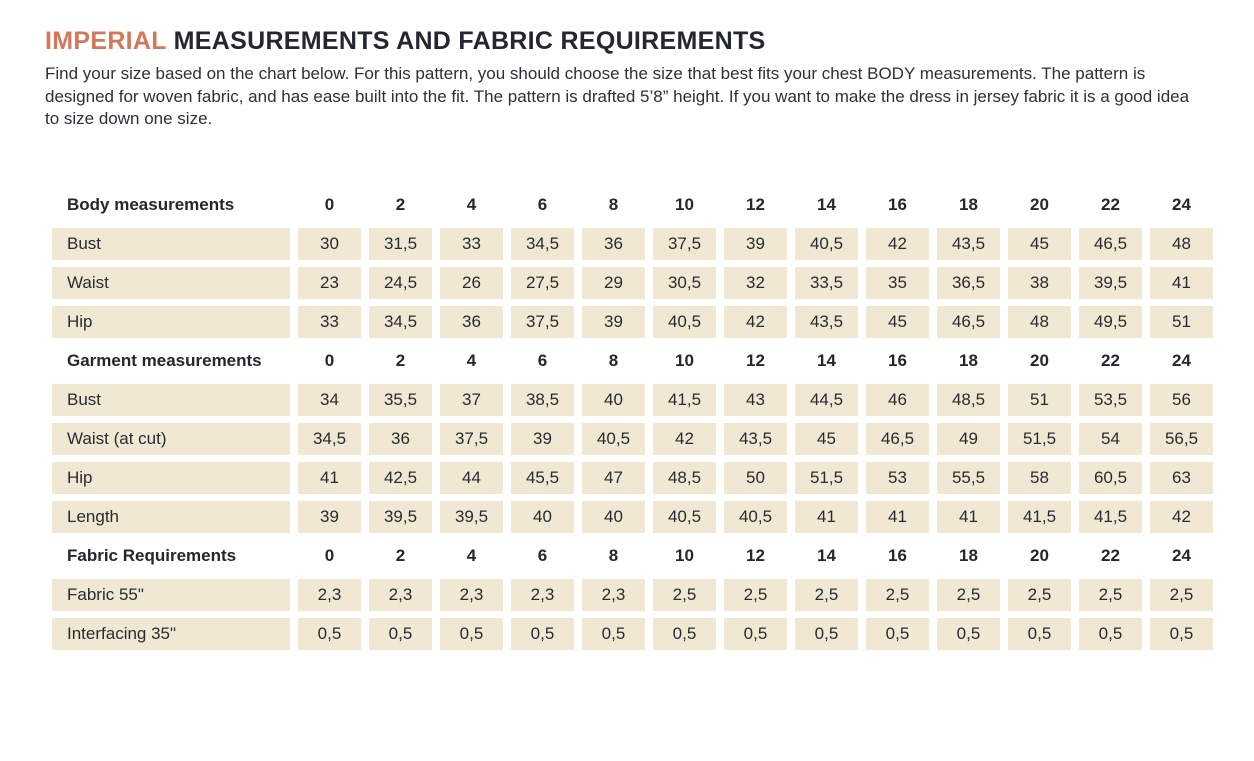  Describe the element at coordinates (1110, 477) in the screenshot. I see `value-cell: 60,5` at that location.